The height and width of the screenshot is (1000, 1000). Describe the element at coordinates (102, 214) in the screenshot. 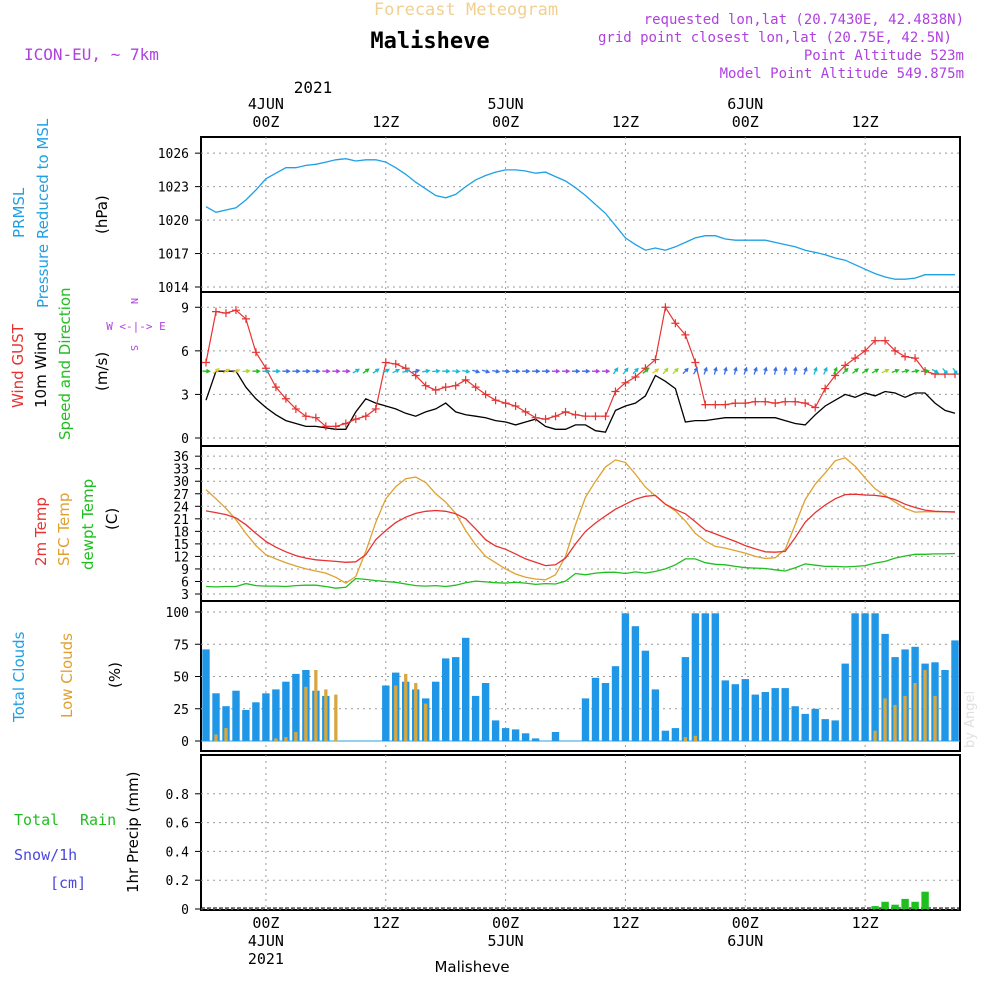

I see `pressure-label-unit: (hPa)` at that location.